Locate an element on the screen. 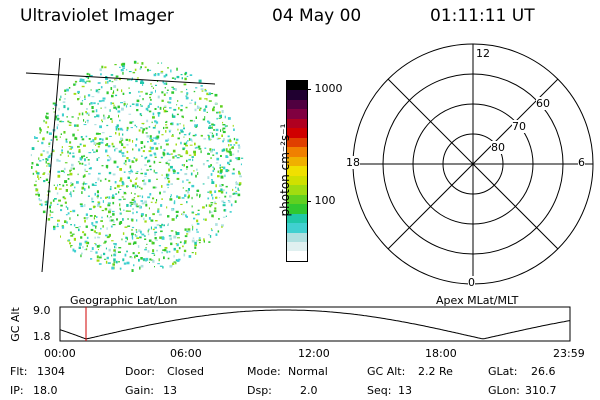 The image size is (600, 400). gain-label: Gain: is located at coordinates (139, 390).